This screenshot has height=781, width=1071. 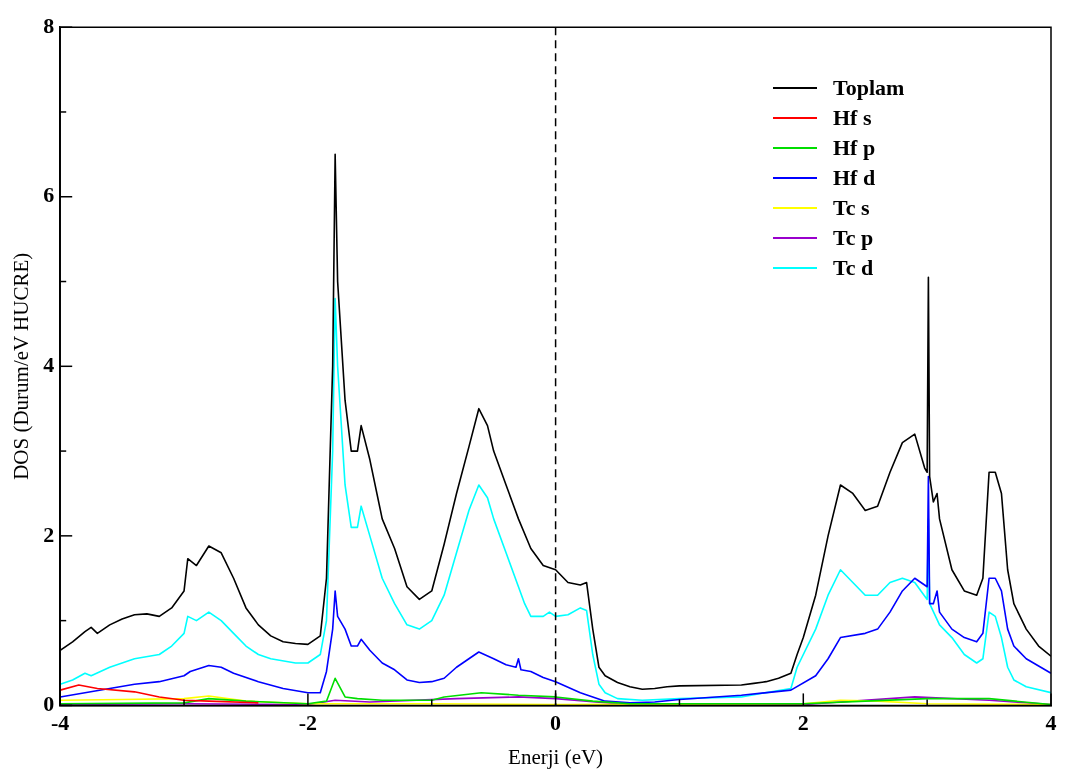 I want to click on x-tick-label: 2, so click(x=803, y=723).